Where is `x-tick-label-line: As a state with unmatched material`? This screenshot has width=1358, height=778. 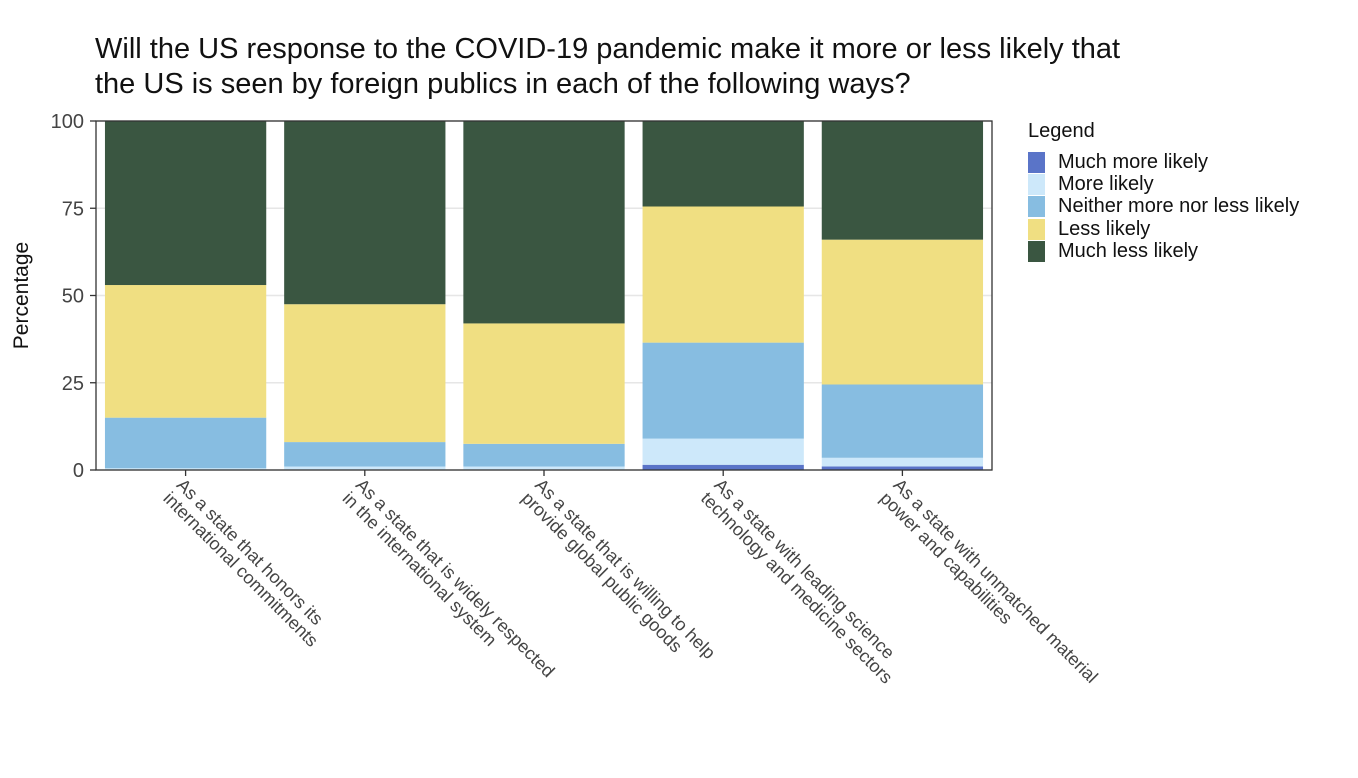 x-tick-label-line: As a state with unmatched material is located at coordinates (996, 581).